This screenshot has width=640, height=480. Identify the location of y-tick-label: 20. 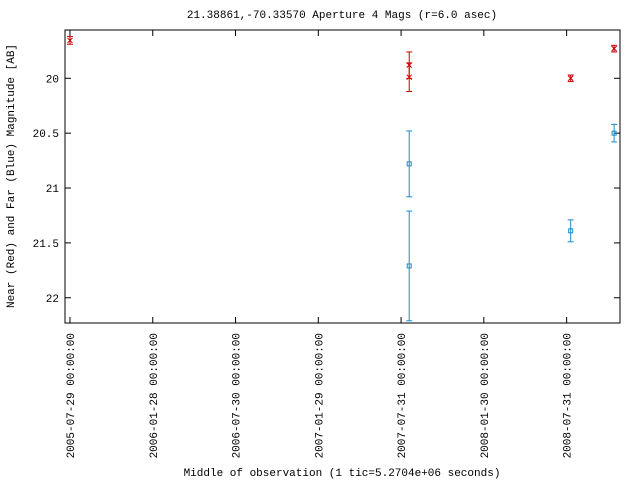
(52, 80).